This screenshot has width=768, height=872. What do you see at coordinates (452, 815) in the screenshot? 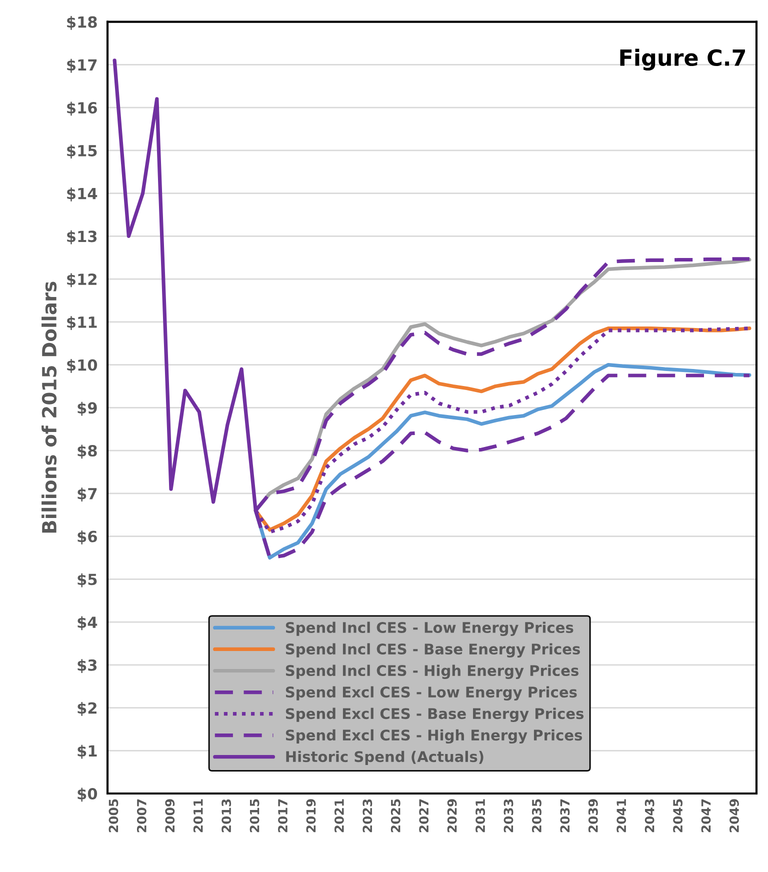
I see `x-tick-label: 2029` at bounding box center [452, 815].